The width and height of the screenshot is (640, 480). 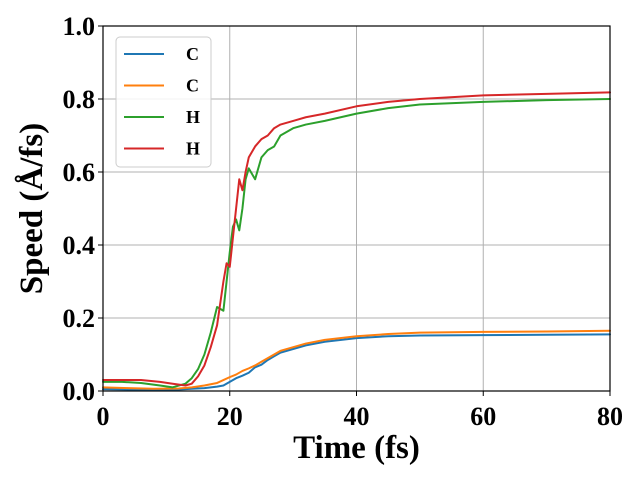 What do you see at coordinates (32, 208) in the screenshot?
I see `y-axis-label: Speed (Å/fs)` at bounding box center [32, 208].